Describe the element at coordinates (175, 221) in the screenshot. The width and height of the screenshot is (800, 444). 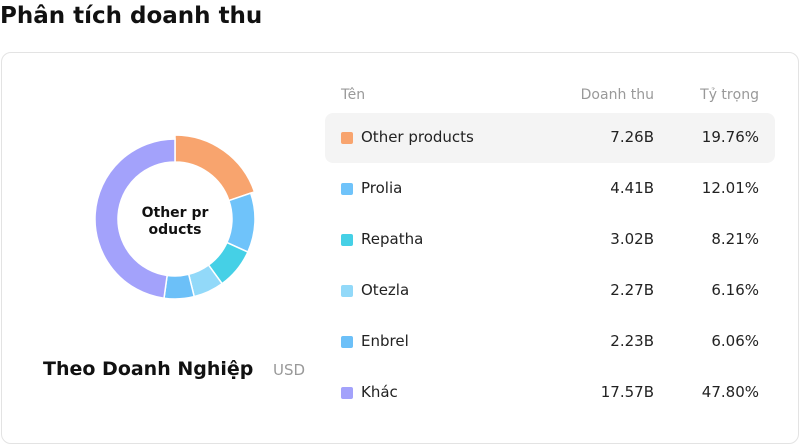
I see `center-label: Other products` at that location.